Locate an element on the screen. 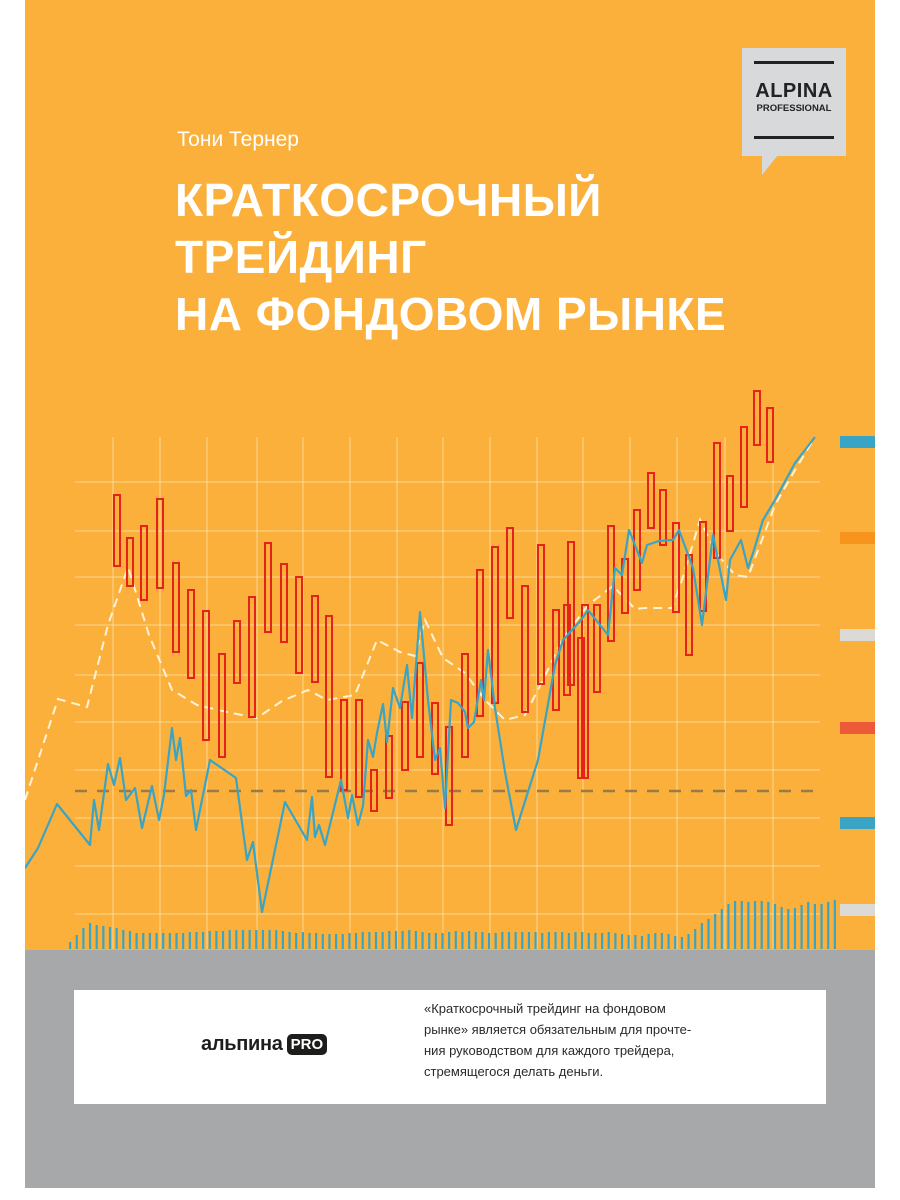 Image resolution: width=900 pixels, height=1200 pixels. author-name: Тони Тернер is located at coordinates (238, 139).